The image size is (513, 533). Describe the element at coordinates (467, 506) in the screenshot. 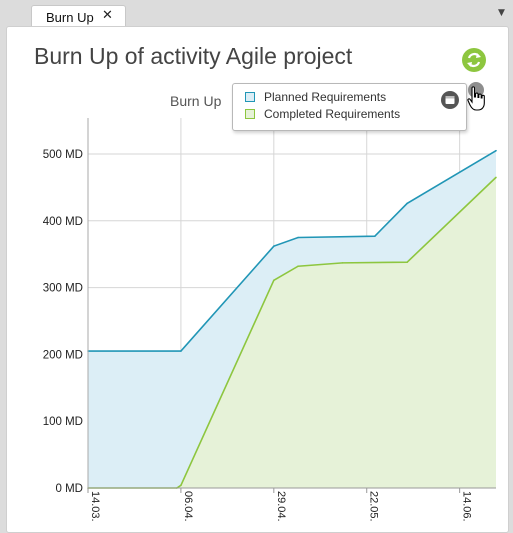

I see `x-tick-label: 14.06.` at that location.